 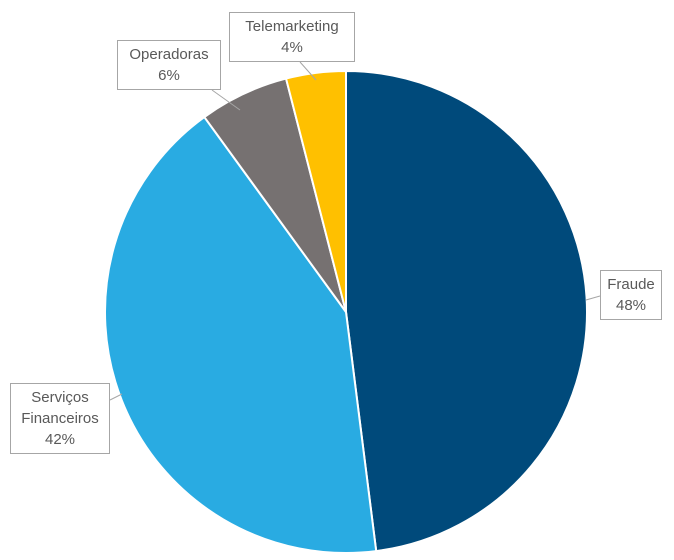 I want to click on label-name: Serviços Financeiros, so click(x=60, y=408).